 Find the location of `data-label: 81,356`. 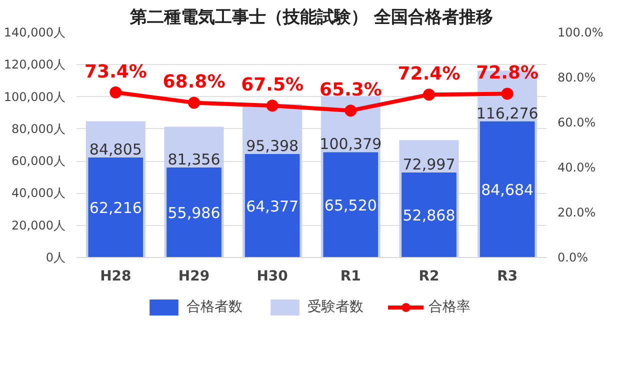

data-label: 81,356 is located at coordinates (194, 159).